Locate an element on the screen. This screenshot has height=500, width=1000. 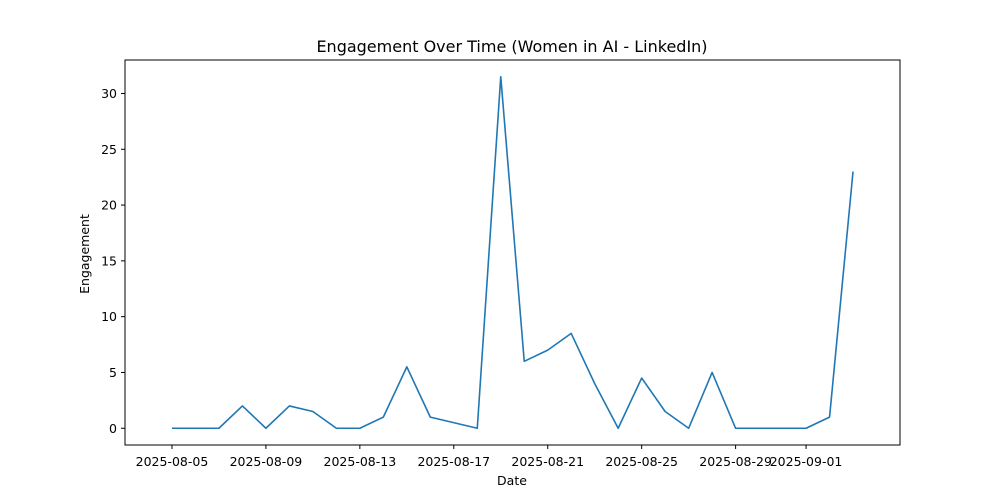
x-tick-label: 2025-08-05 is located at coordinates (172, 461).